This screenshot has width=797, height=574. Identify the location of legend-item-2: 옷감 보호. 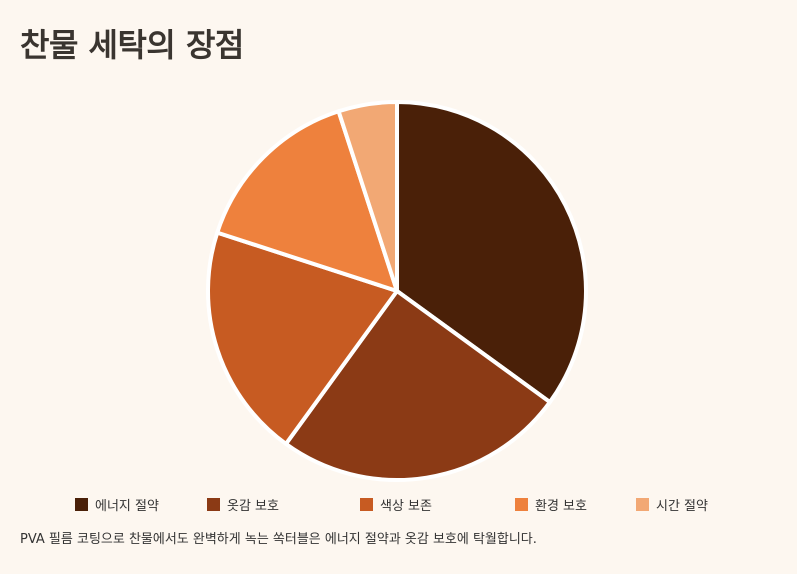
(243, 504).